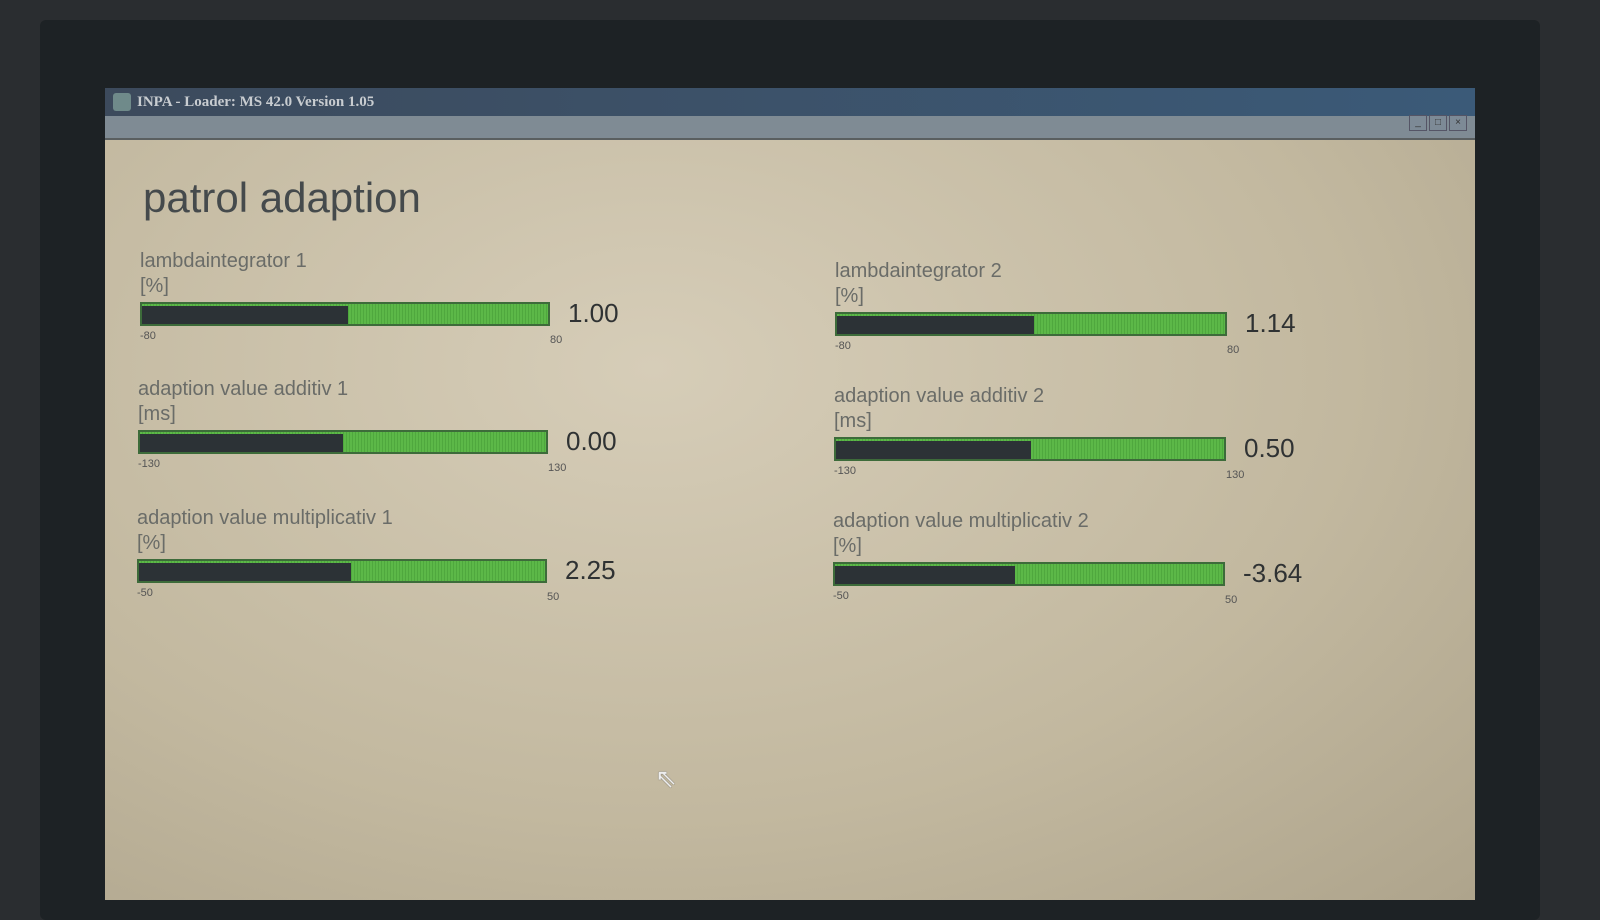 Image resolution: width=1600 pixels, height=920 pixels. What do you see at coordinates (961, 521) in the screenshot?
I see `gauge-label: adaption value multiplicativ 2` at bounding box center [961, 521].